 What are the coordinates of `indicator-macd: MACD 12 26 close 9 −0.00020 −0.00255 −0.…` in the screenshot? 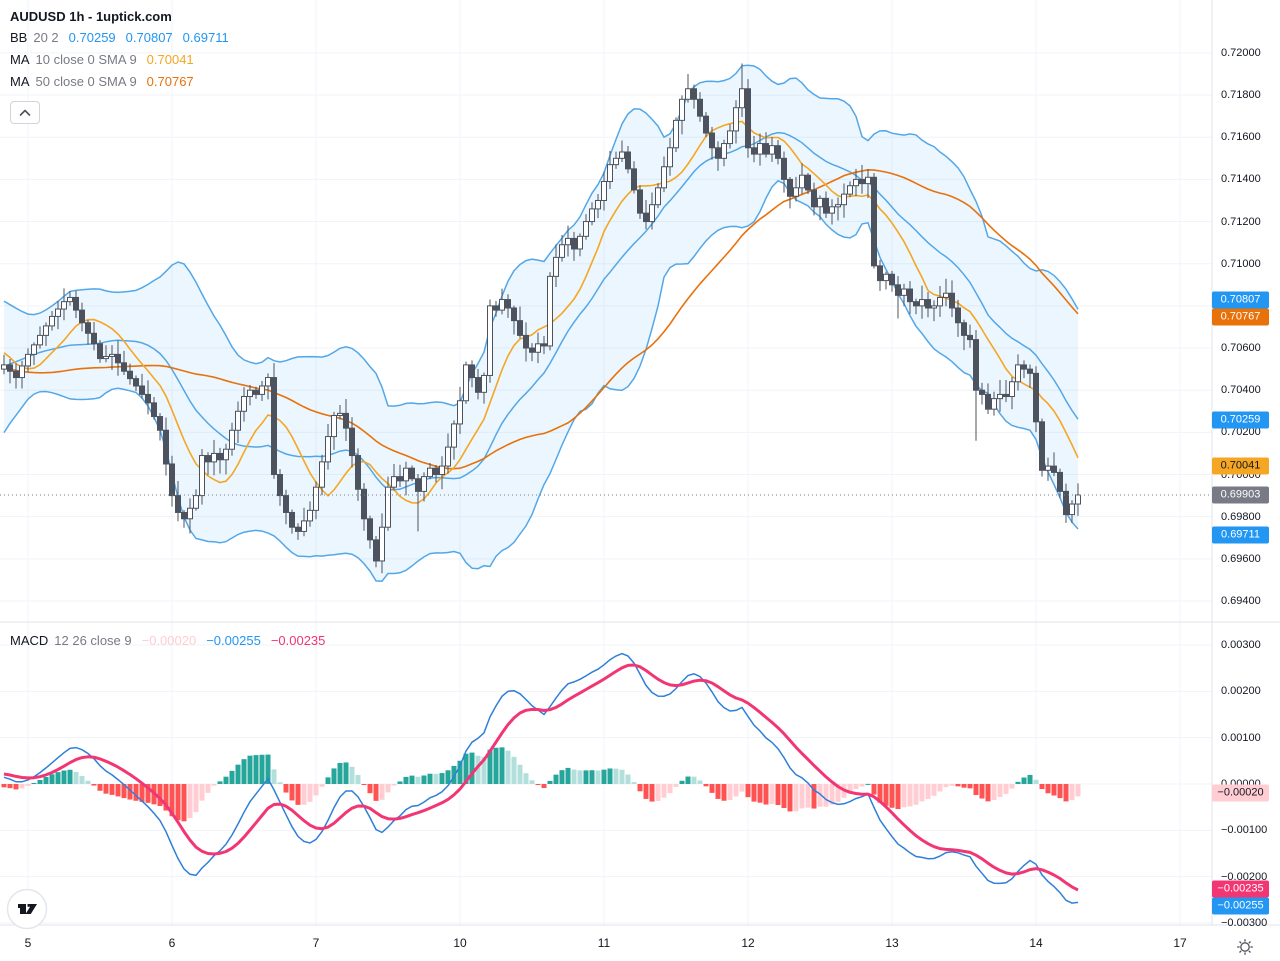 It's located at (167, 640).